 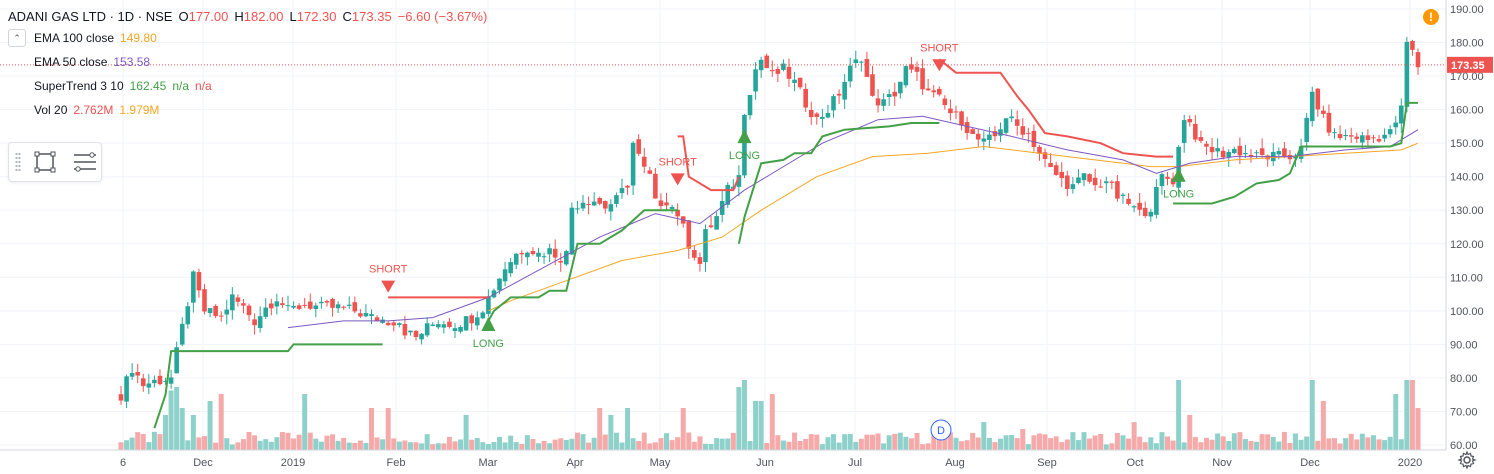 I want to click on short-signal-label: SHORT, so click(x=677, y=162).